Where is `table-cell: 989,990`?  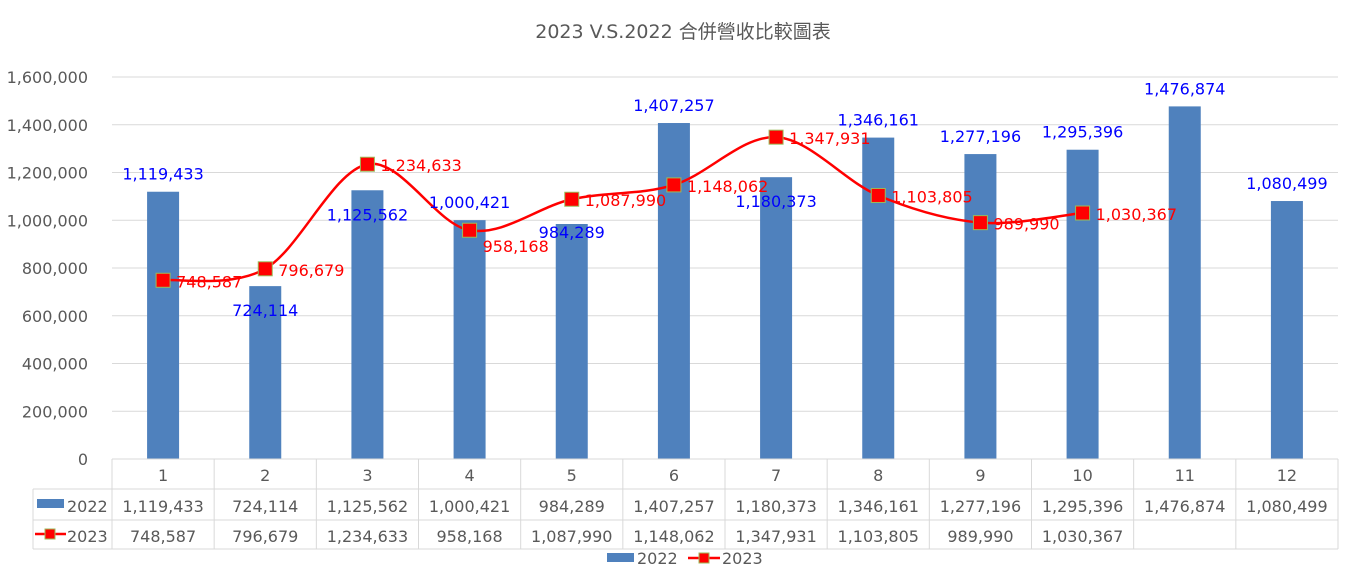
table-cell: 989,990 is located at coordinates (980, 536).